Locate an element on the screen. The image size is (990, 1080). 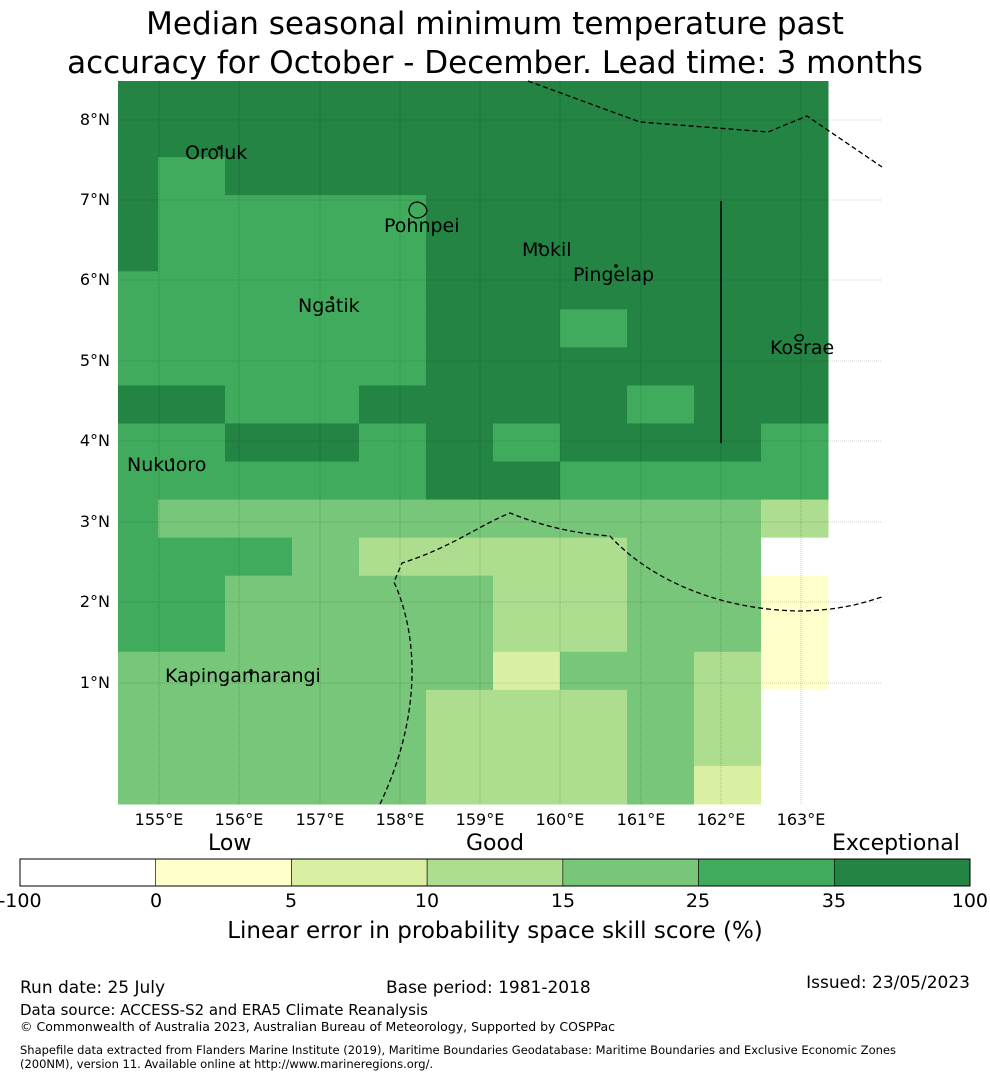
lon-label-161e: 161°E is located at coordinates (641, 819).